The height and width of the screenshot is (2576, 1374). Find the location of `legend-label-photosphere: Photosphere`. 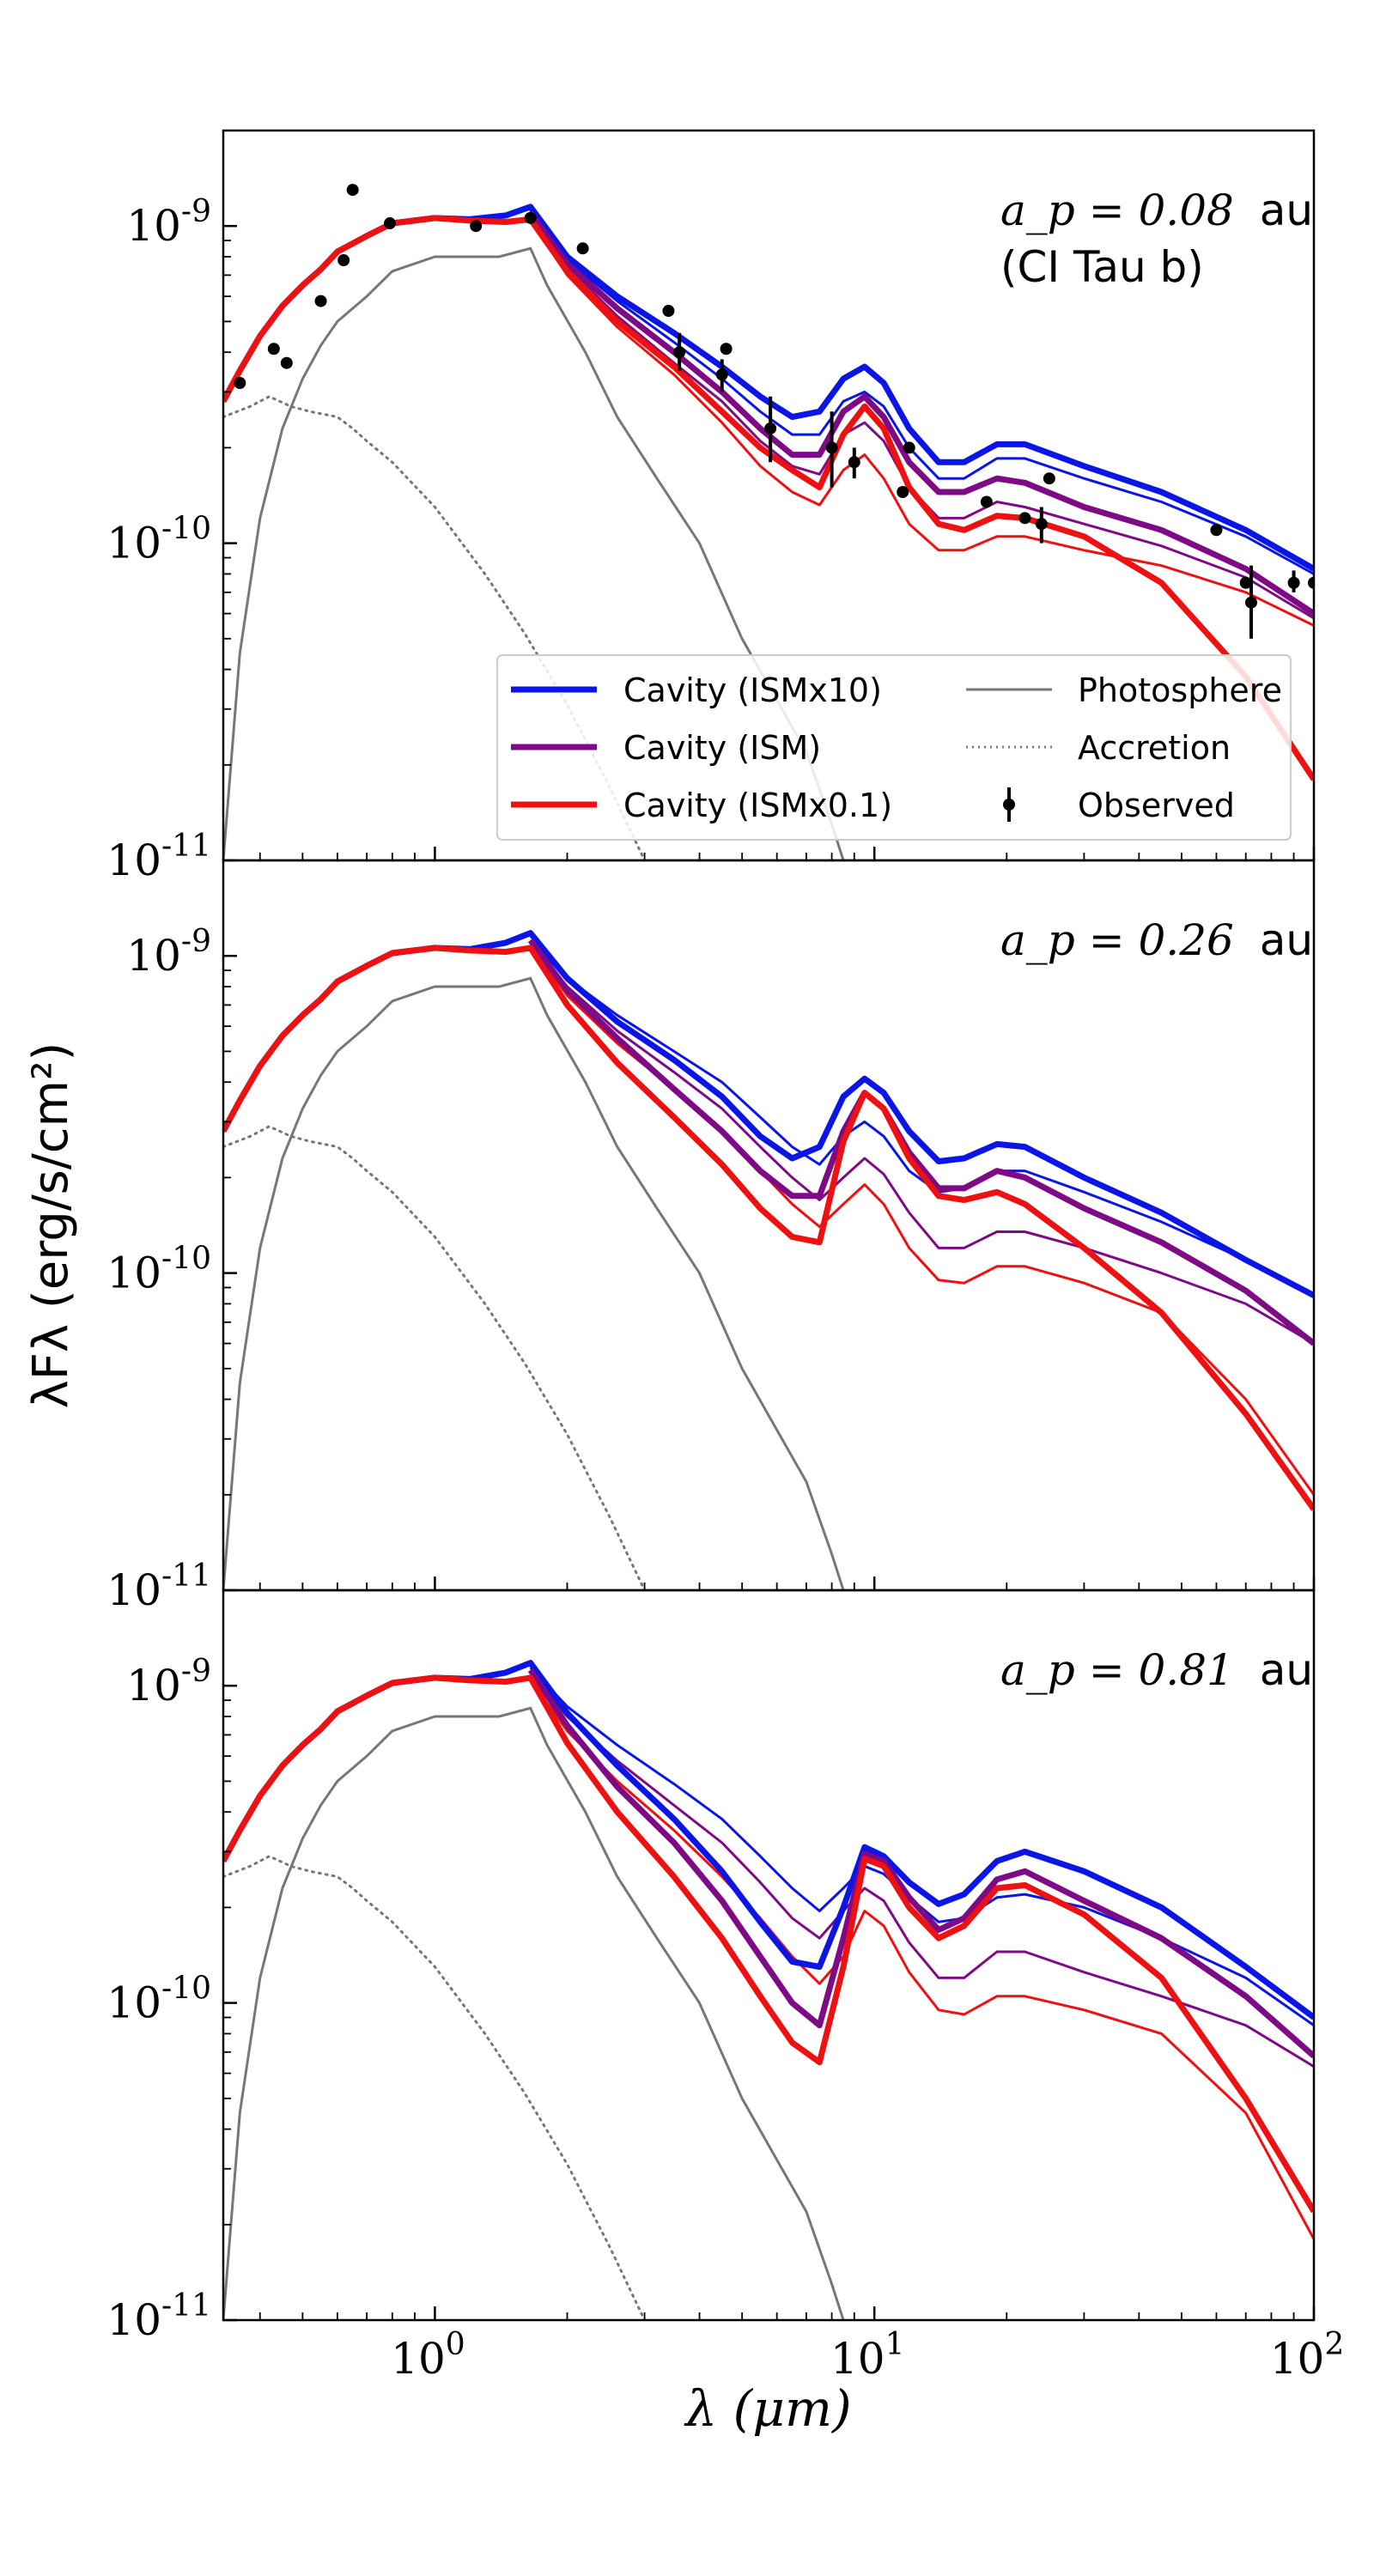

legend-label-photosphere: Photosphere is located at coordinates (1180, 690).